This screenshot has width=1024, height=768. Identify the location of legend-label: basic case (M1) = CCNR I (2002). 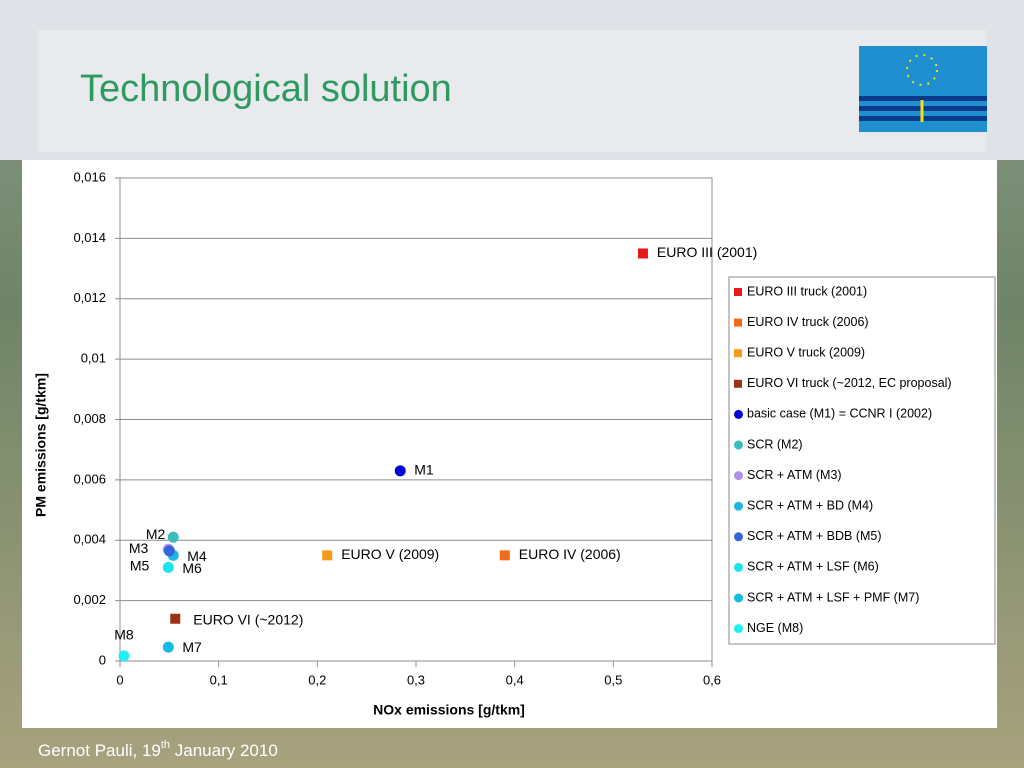
(839, 414).